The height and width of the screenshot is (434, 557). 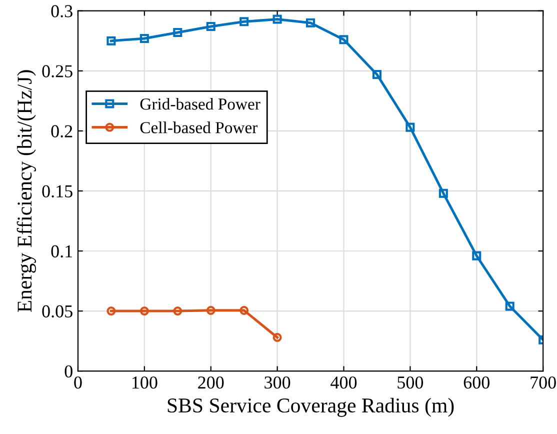 I want to click on y-tick-label: 0.3, so click(x=61, y=11).